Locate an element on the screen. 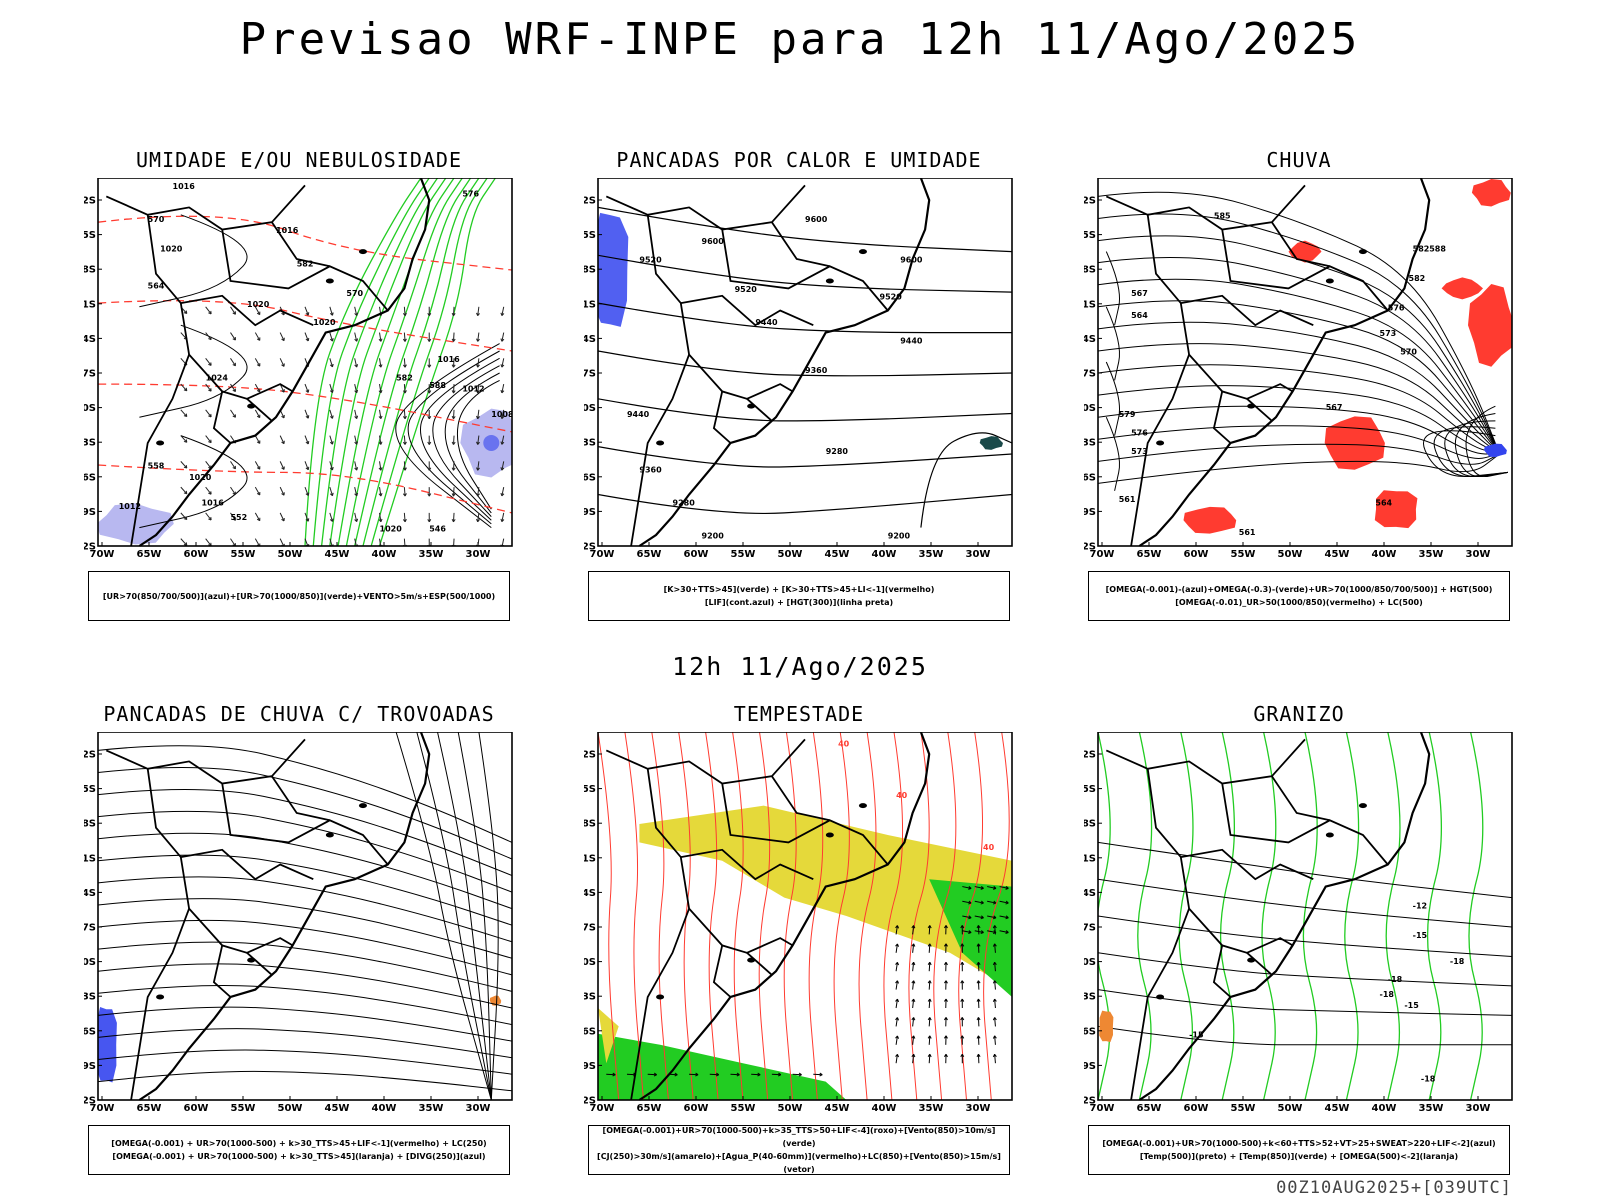 Image resolution: width=1600 pixels, height=1200 pixels. contour-label: 576 is located at coordinates (1396, 307).